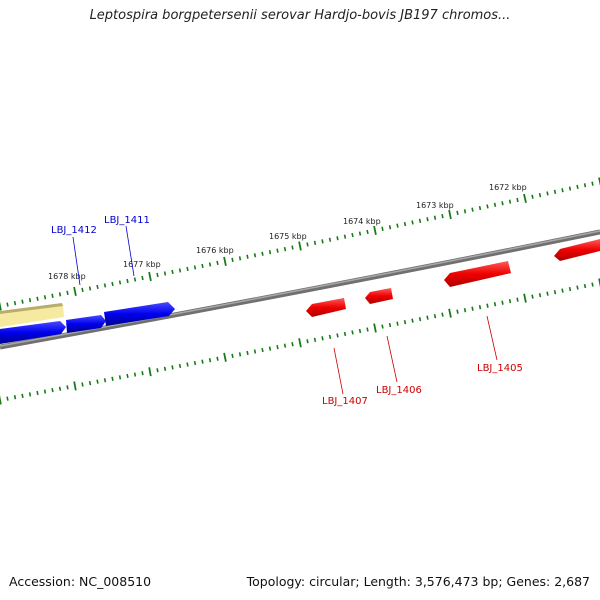 This screenshot has width=600, height=600. I want to click on gene-label: LBJ_1406, so click(399, 390).